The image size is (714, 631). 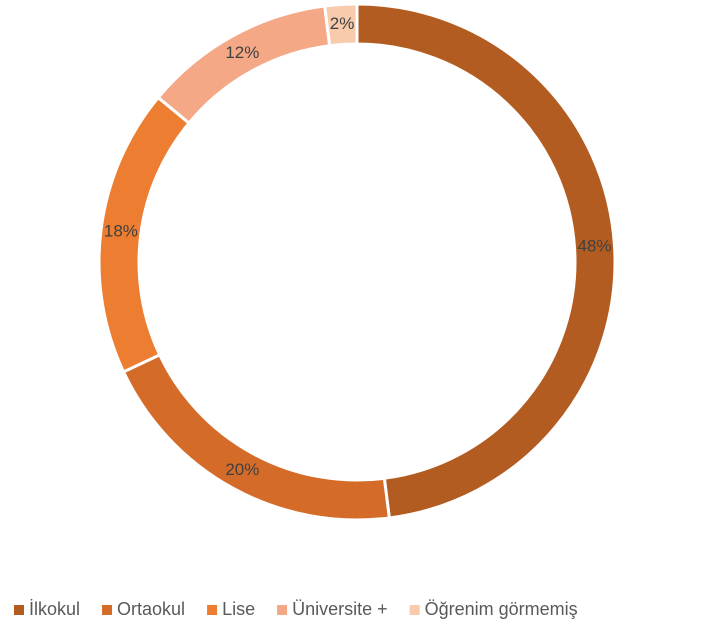 What do you see at coordinates (54, 609) in the screenshot?
I see `legend-label: İlkokul` at bounding box center [54, 609].